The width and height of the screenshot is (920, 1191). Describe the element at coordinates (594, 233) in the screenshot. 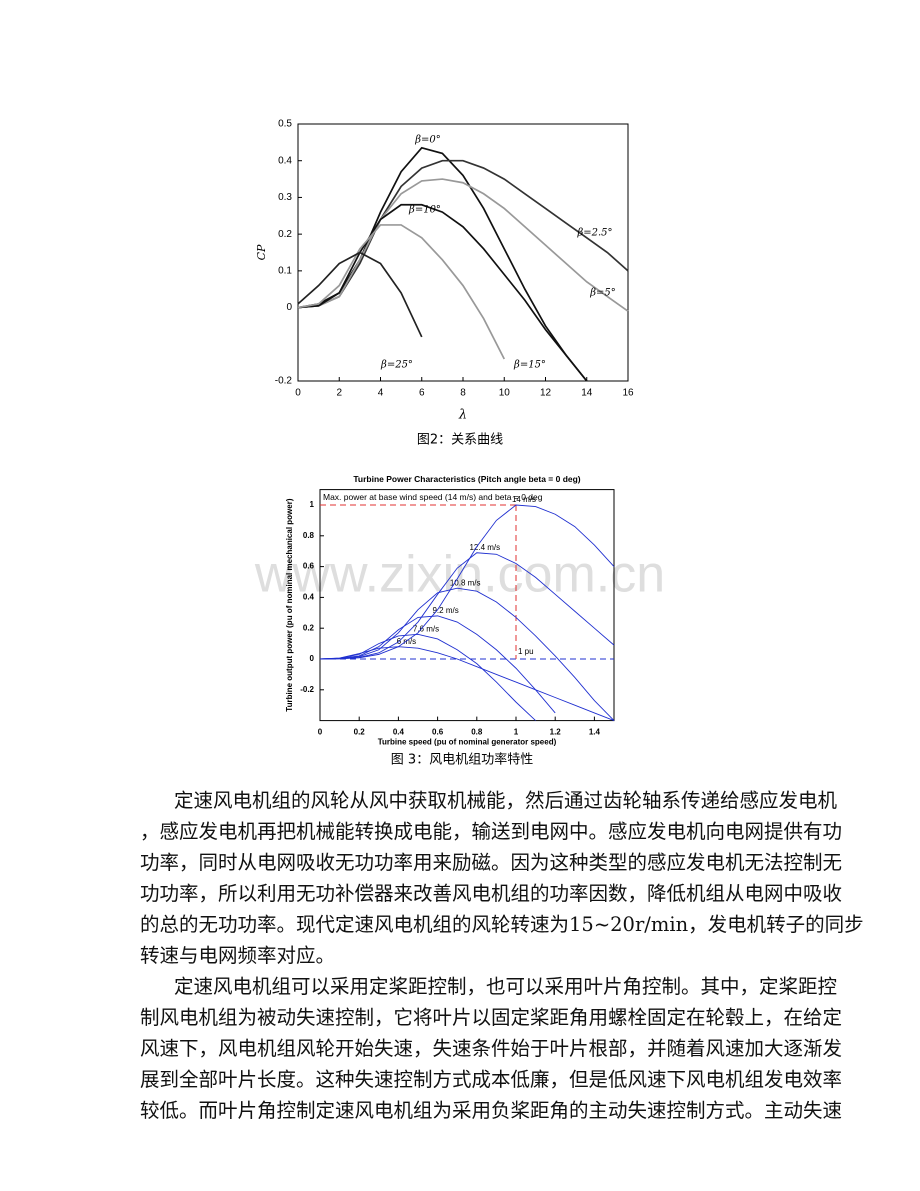

I see `series-label: β=2.5°` at that location.